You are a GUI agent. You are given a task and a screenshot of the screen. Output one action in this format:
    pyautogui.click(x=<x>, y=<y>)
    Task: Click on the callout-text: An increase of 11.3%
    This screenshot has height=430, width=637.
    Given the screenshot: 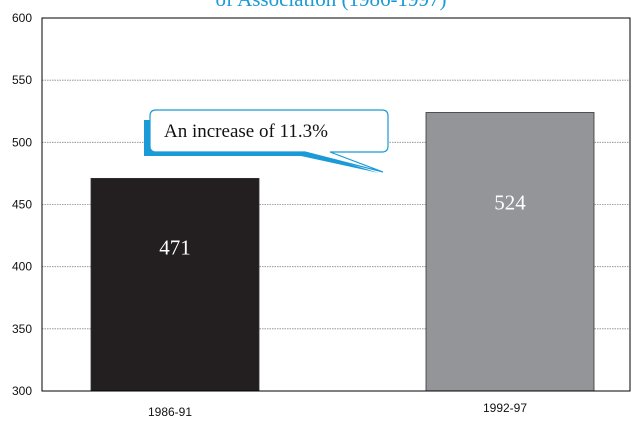 What is the action you would take?
    pyautogui.click(x=246, y=131)
    